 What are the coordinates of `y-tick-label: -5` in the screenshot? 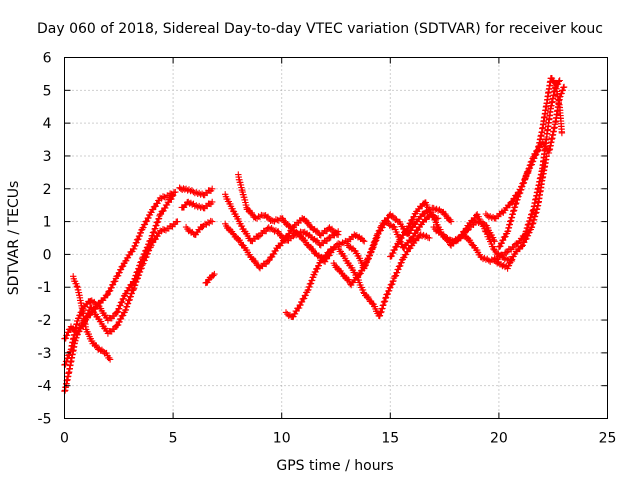 It's located at (45, 420).